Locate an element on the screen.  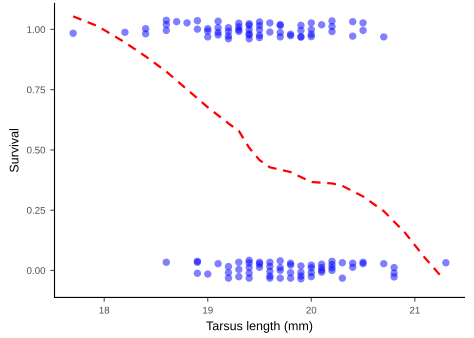
y-tick-label: 0.00 is located at coordinates (36, 270).